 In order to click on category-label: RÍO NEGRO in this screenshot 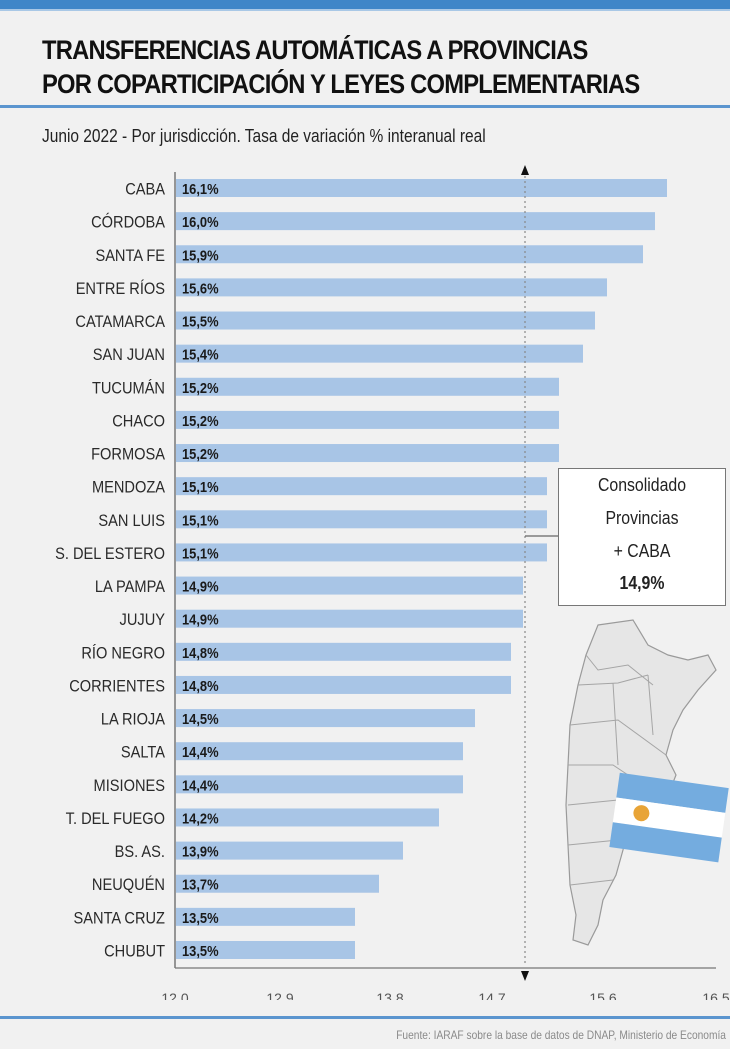, I will do `click(123, 652)`.